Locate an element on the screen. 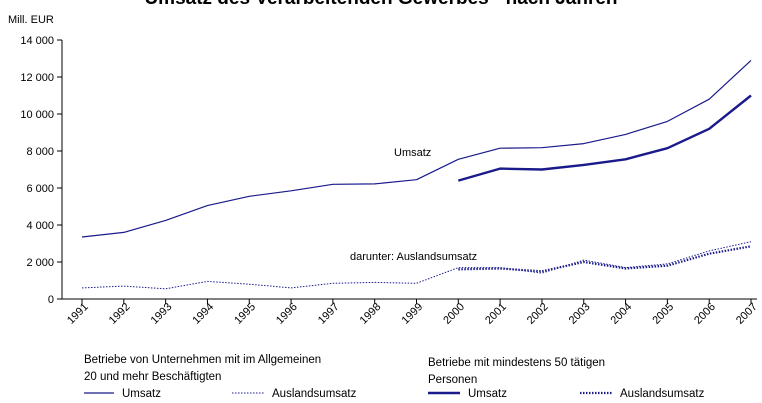  annotation-auslandsumsatz: darunter: Auslandsumsatz is located at coordinates (413, 257).